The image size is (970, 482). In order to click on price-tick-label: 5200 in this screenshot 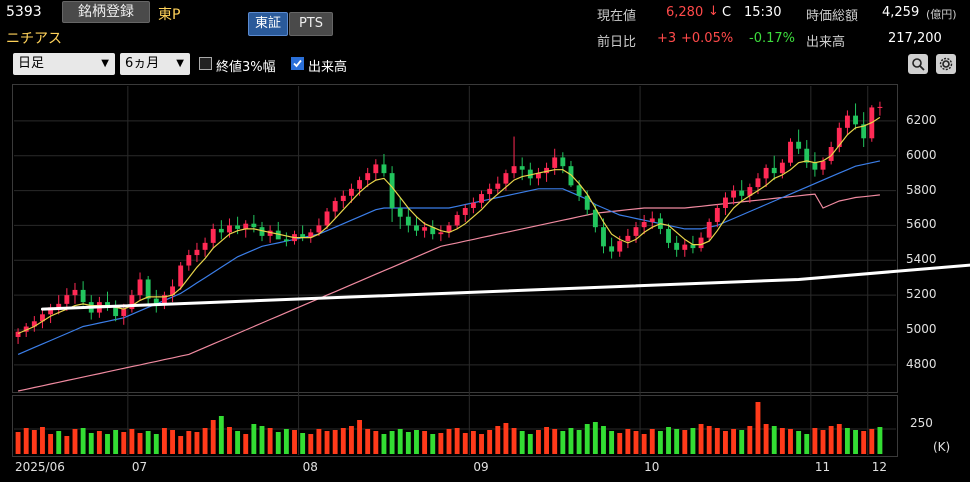, I will do `click(921, 294)`.